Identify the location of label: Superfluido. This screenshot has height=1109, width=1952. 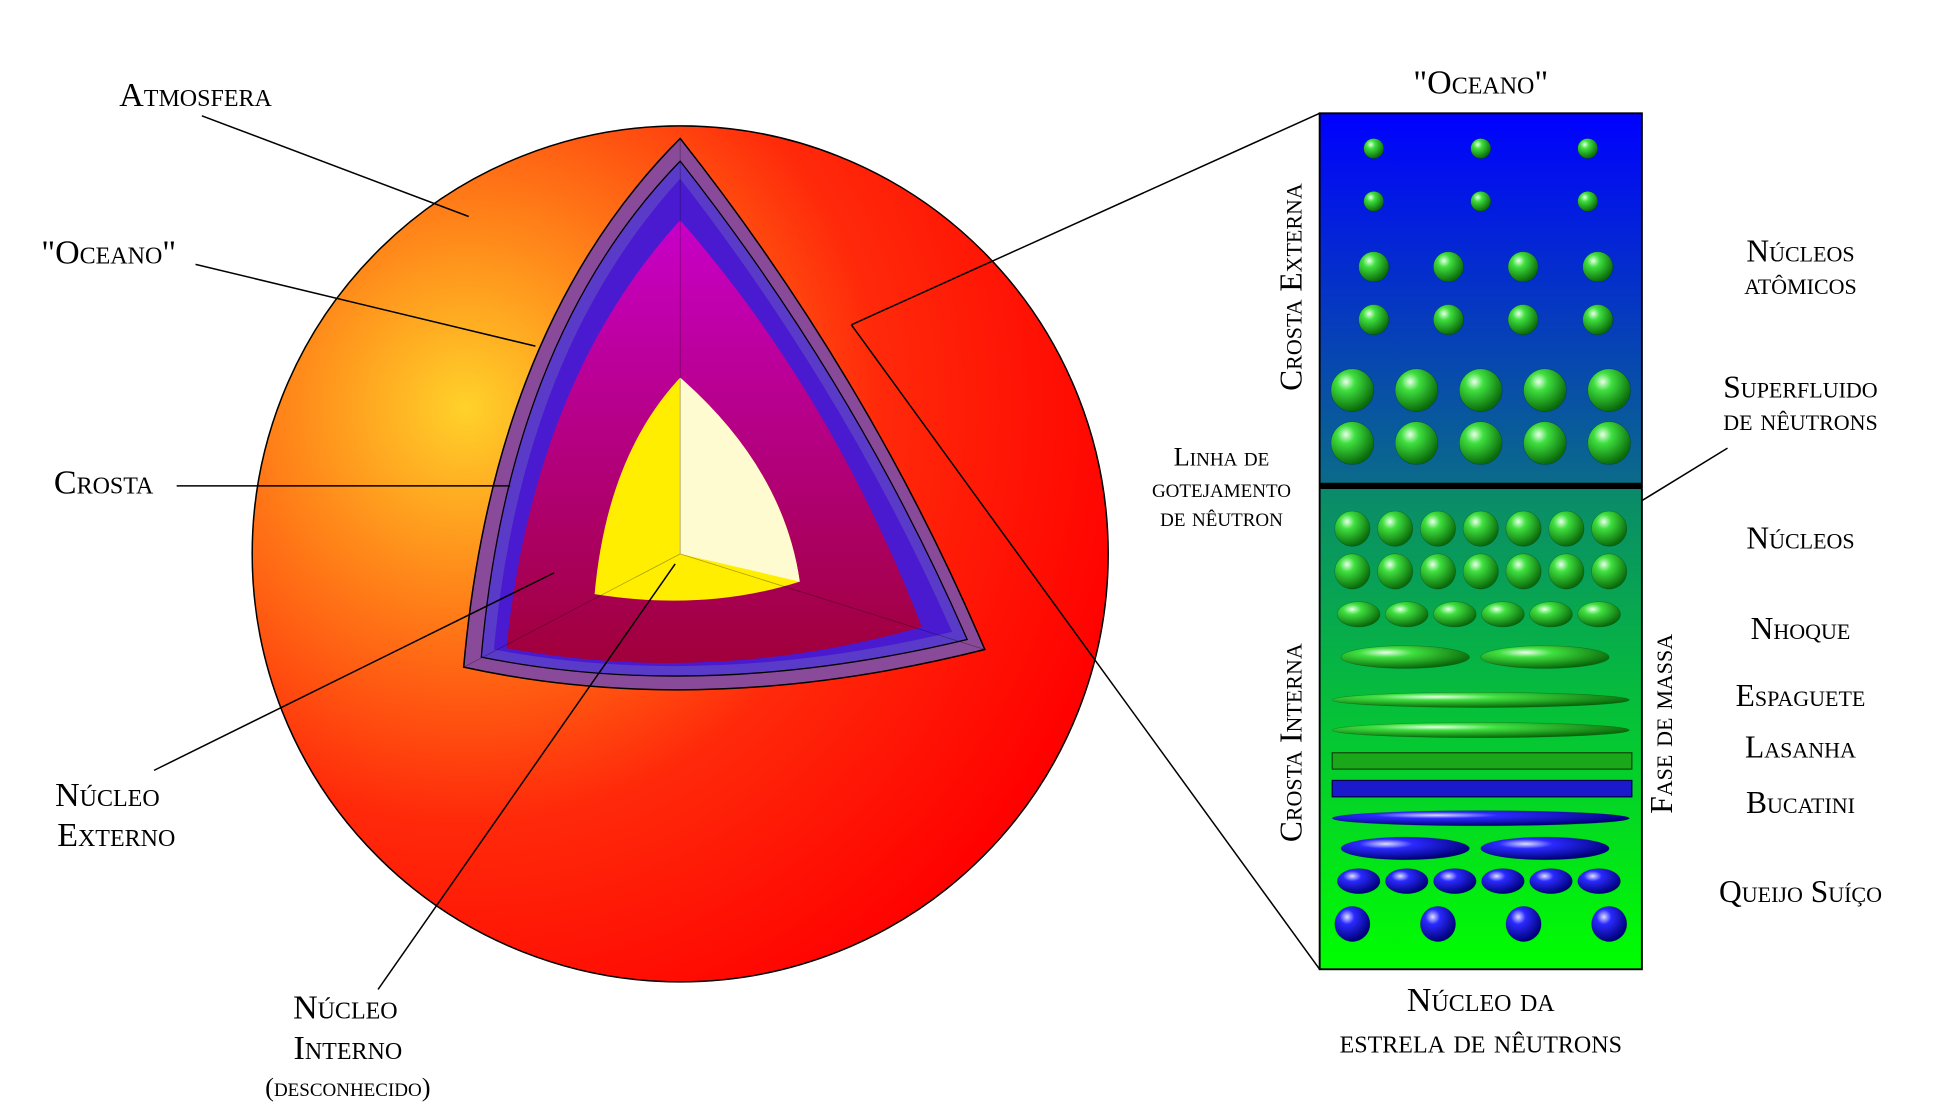
(1800, 386).